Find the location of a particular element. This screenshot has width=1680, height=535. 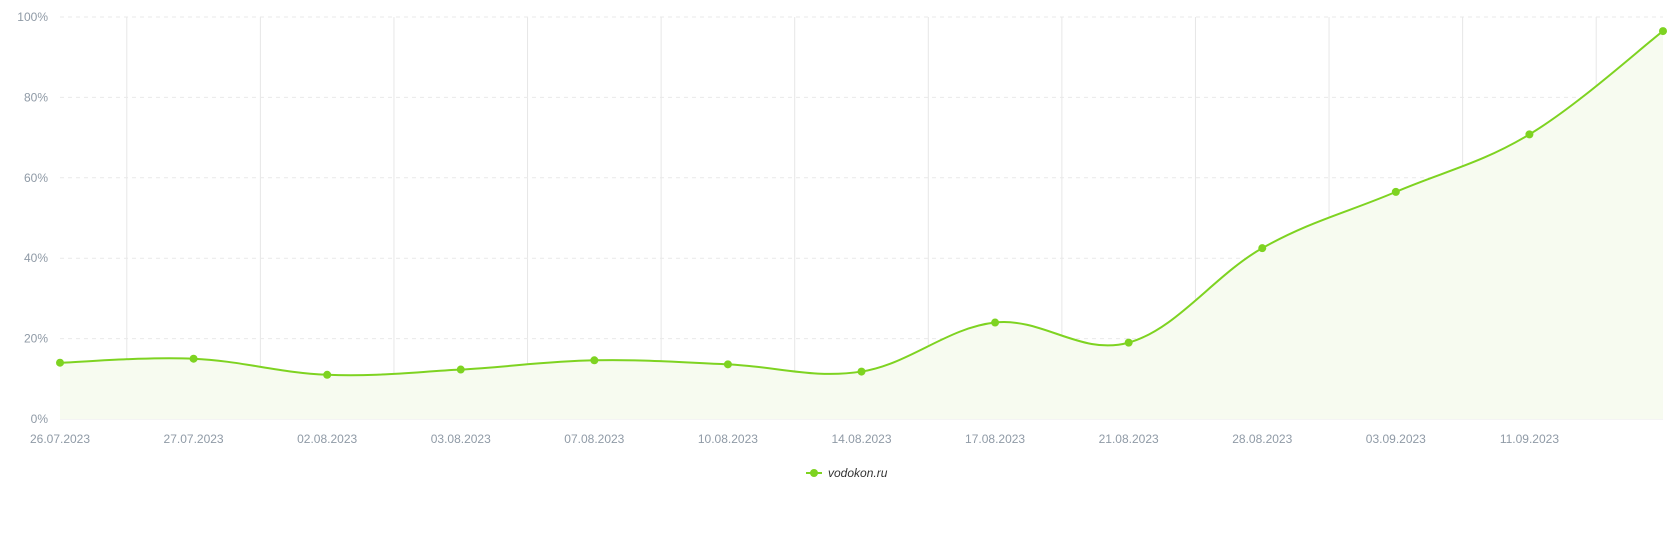

y-tick-label: 80% is located at coordinates (36, 97).